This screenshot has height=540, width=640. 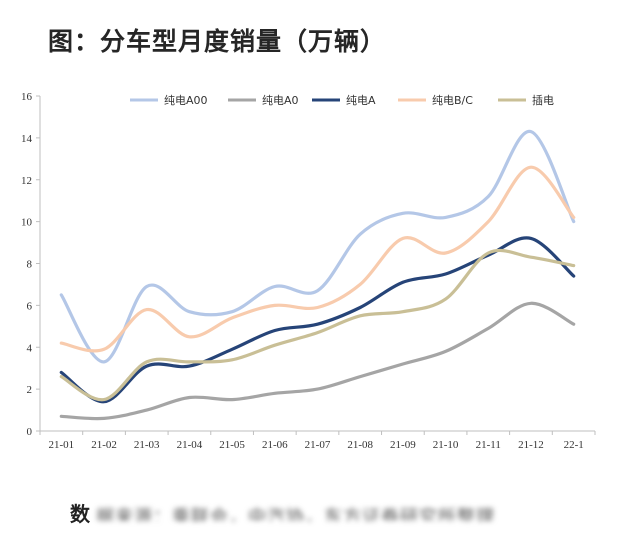 What do you see at coordinates (543, 100) in the screenshot?
I see `legend-label-4: 插电` at bounding box center [543, 100].